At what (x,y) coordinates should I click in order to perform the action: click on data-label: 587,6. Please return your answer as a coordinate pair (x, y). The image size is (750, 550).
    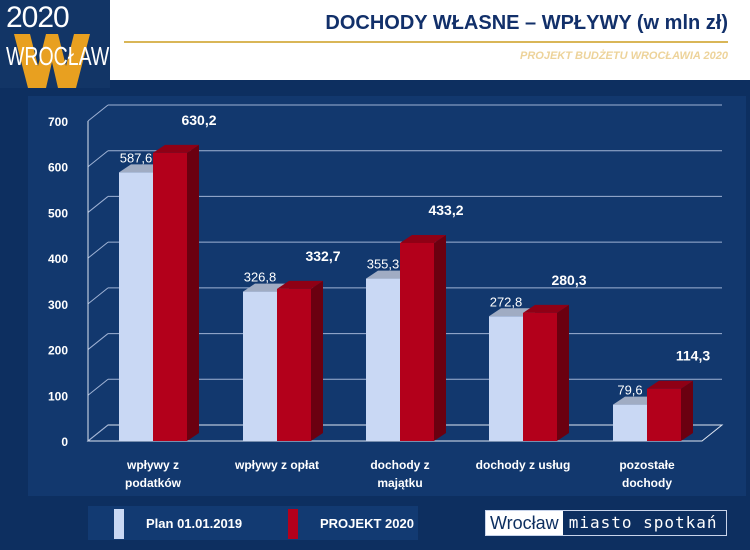
    Looking at the image, I should click on (136, 157).